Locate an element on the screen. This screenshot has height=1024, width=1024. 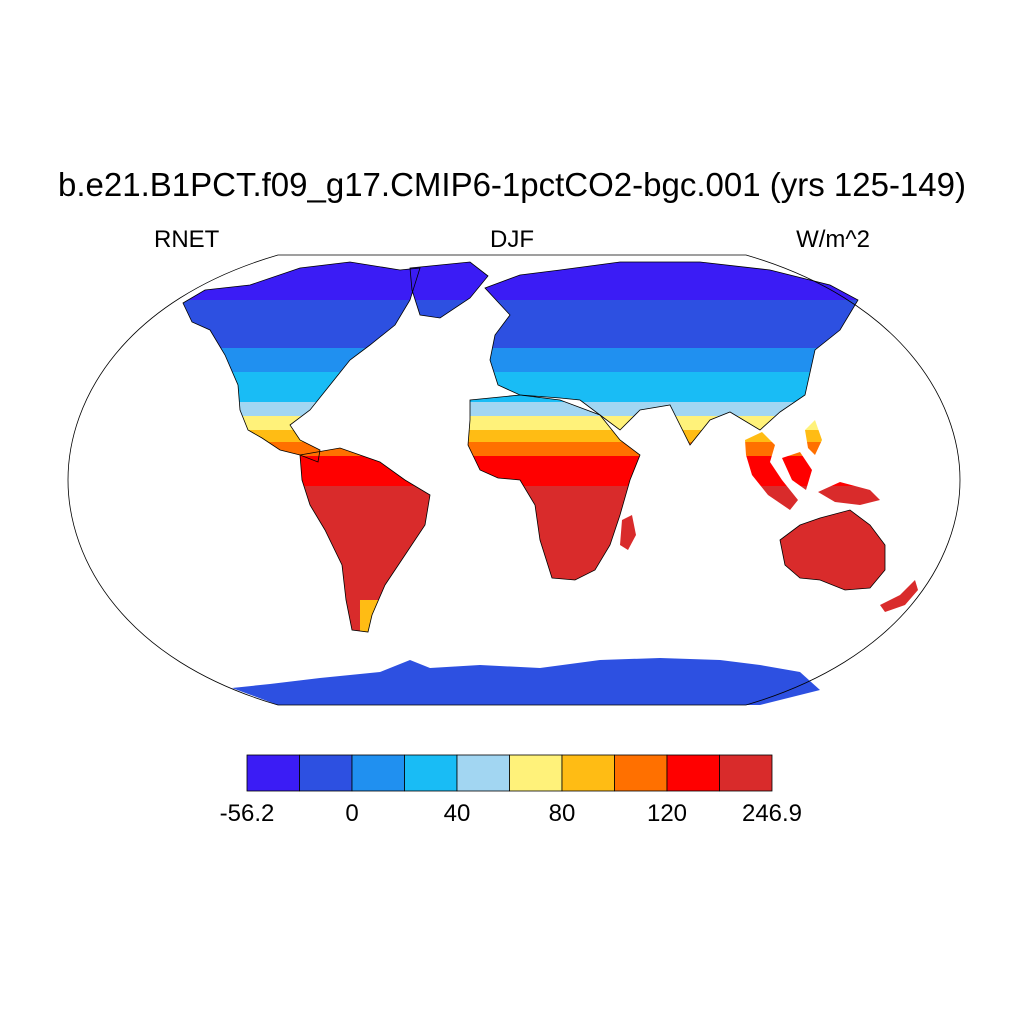
colorbar-tick-label: 0 is located at coordinates (352, 813).